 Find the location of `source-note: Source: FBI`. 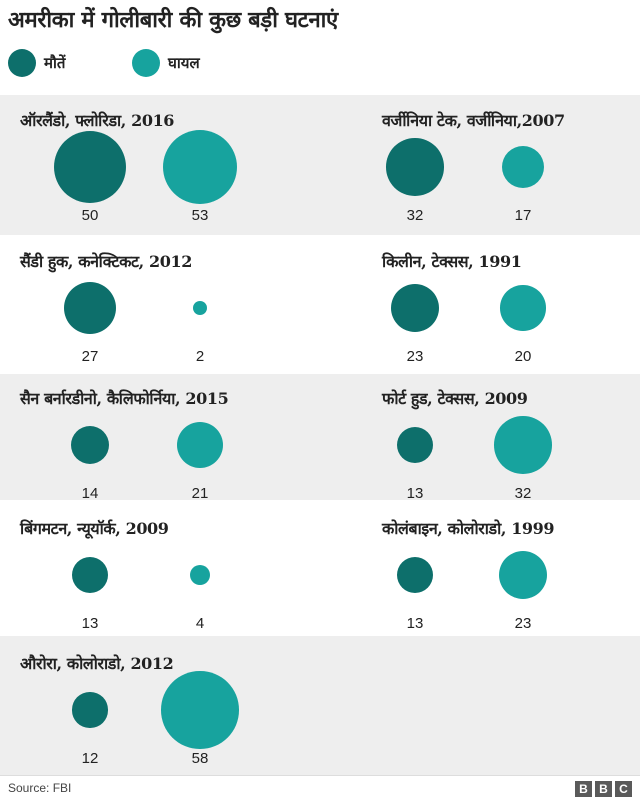

source-note: Source: FBI is located at coordinates (40, 788).